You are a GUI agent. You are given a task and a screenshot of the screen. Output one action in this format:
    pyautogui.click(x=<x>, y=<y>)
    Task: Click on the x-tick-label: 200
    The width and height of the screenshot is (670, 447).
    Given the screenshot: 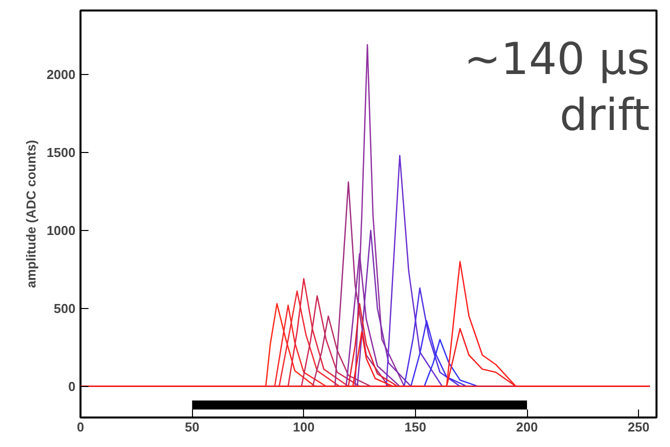 What is the action you would take?
    pyautogui.click(x=527, y=427)
    